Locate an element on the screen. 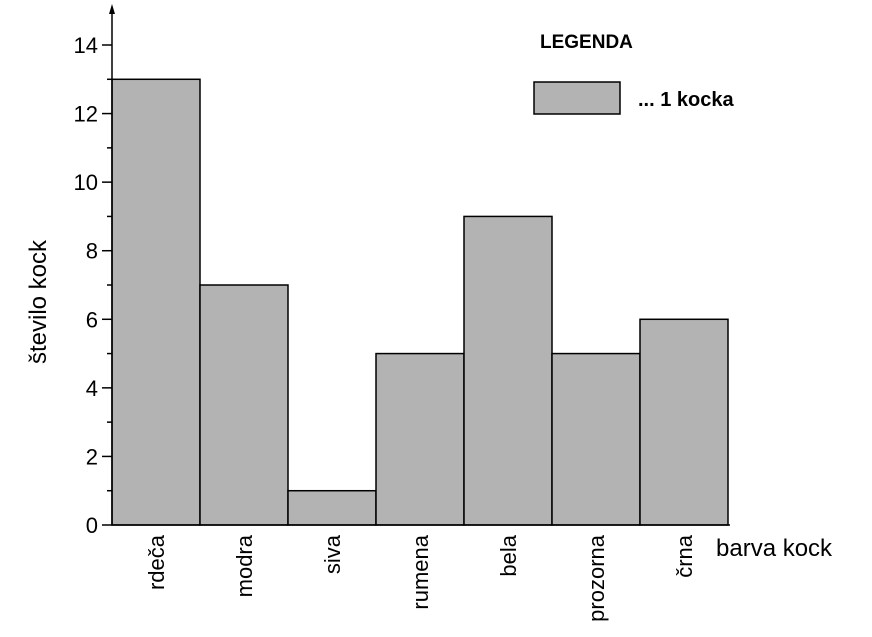  x-category-label: rdeča is located at coordinates (156, 562).